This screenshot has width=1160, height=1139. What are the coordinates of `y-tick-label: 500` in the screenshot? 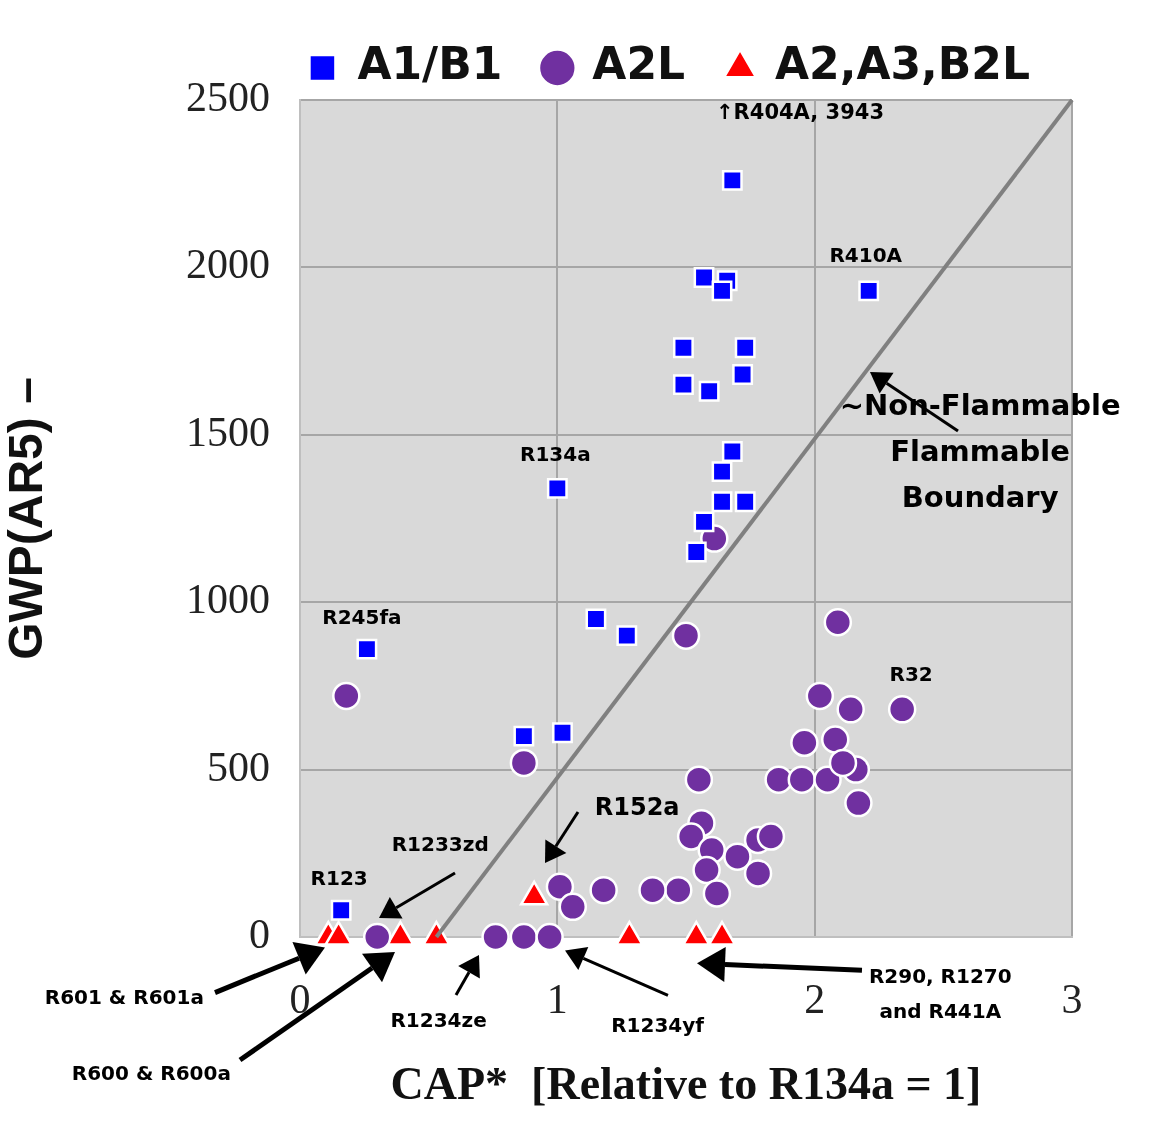 It's located at (238, 766).